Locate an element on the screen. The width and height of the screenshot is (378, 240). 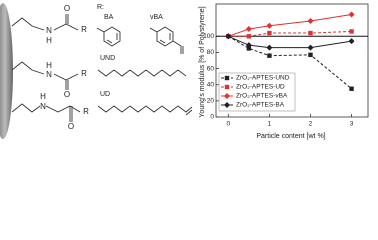
group-label: UD is located at coordinates (105, 94).